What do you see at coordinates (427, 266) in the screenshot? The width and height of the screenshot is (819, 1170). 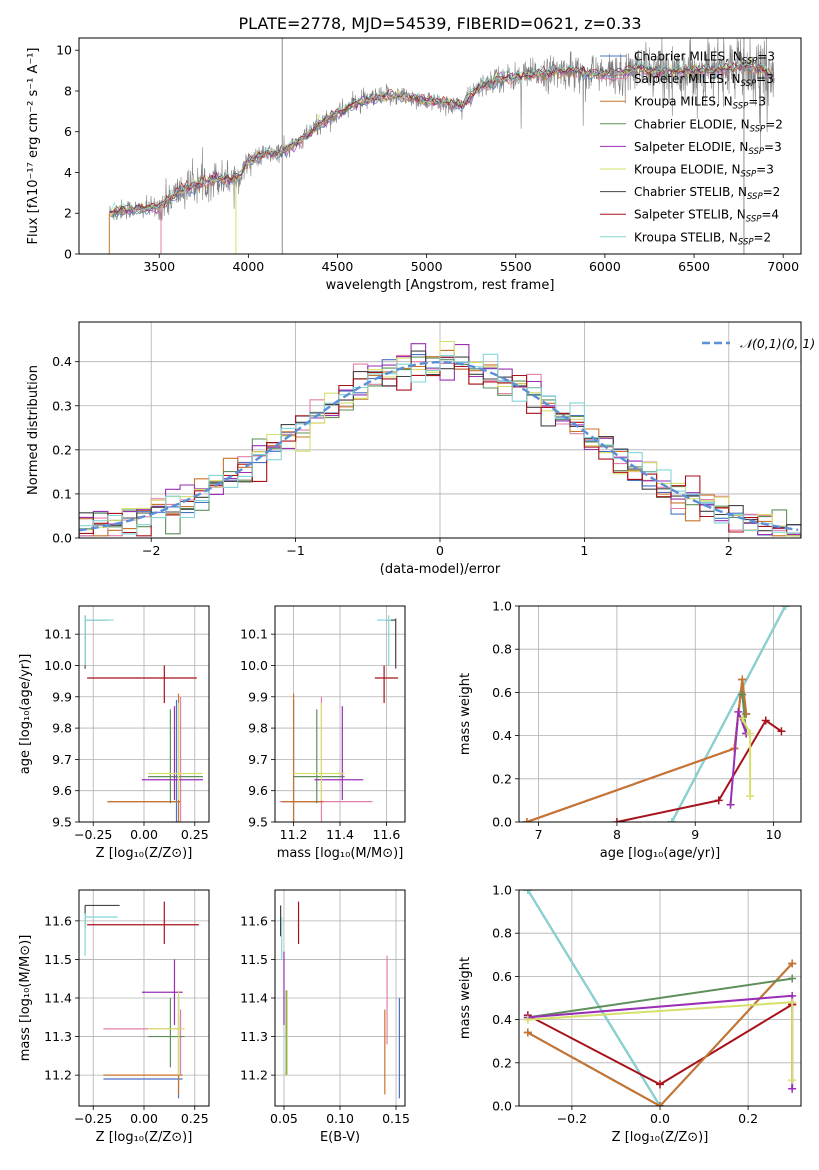 I see `x-tick-label: 5000` at bounding box center [427, 266].